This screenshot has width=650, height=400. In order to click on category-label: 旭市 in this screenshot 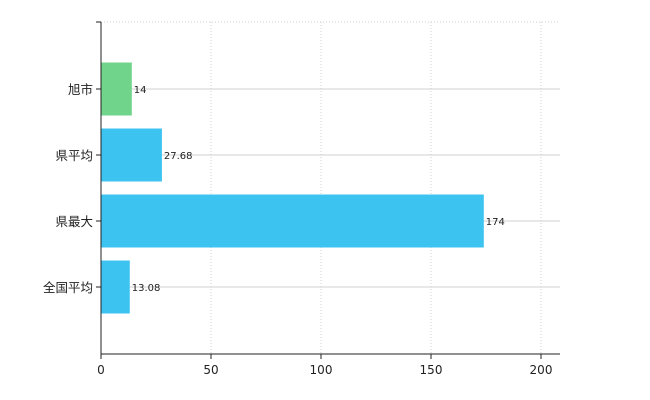, I will do `click(80, 89)`.